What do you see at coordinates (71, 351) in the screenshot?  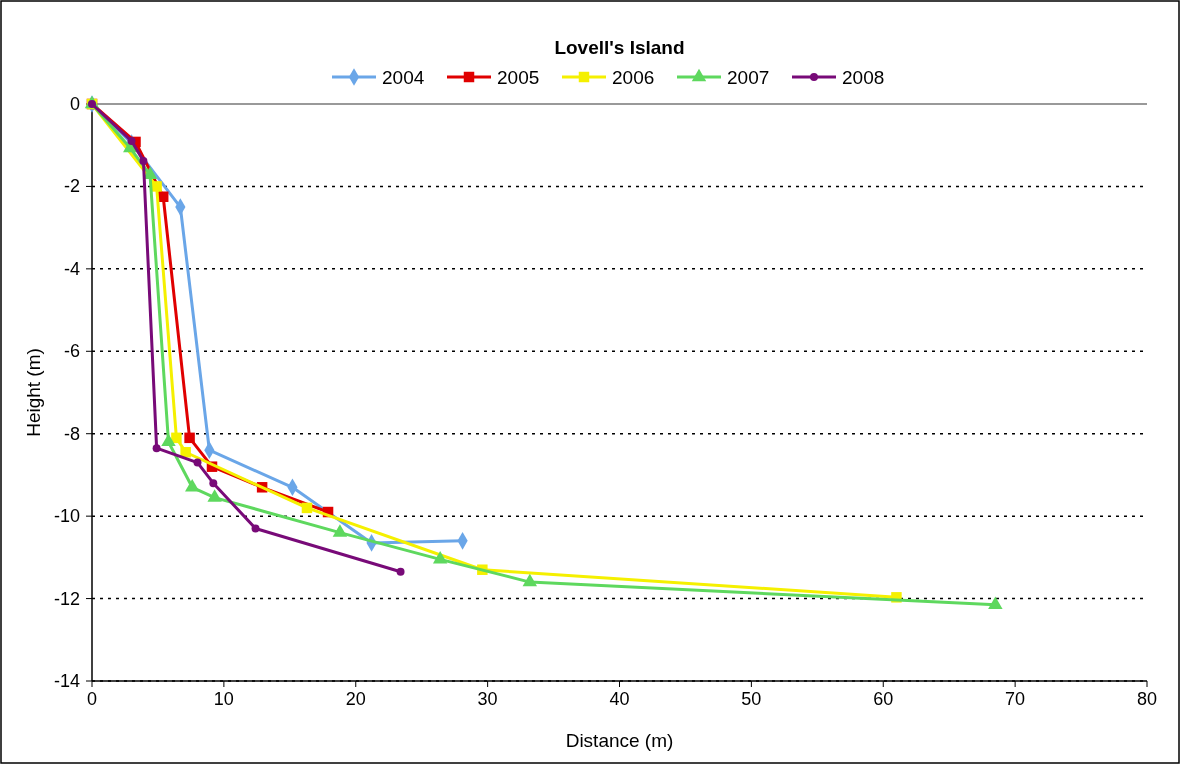 I see `y-tick-label: -6` at bounding box center [71, 351].